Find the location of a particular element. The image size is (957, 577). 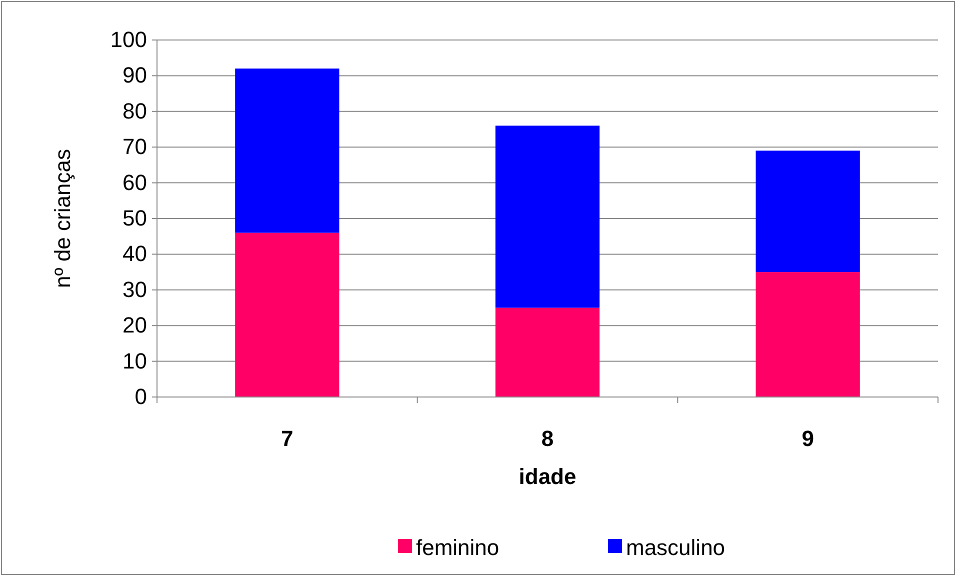

legend-label: feminino is located at coordinates (458, 547).